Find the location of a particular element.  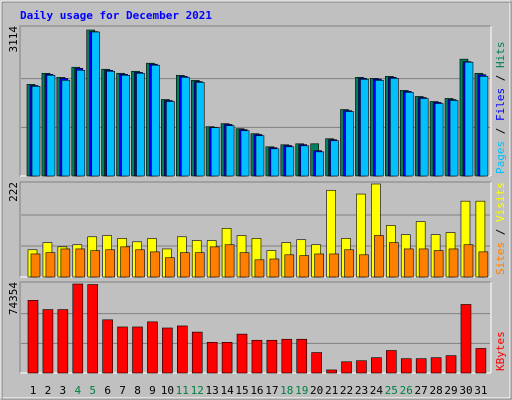

x-tick-label: 20 is located at coordinates (316, 390).